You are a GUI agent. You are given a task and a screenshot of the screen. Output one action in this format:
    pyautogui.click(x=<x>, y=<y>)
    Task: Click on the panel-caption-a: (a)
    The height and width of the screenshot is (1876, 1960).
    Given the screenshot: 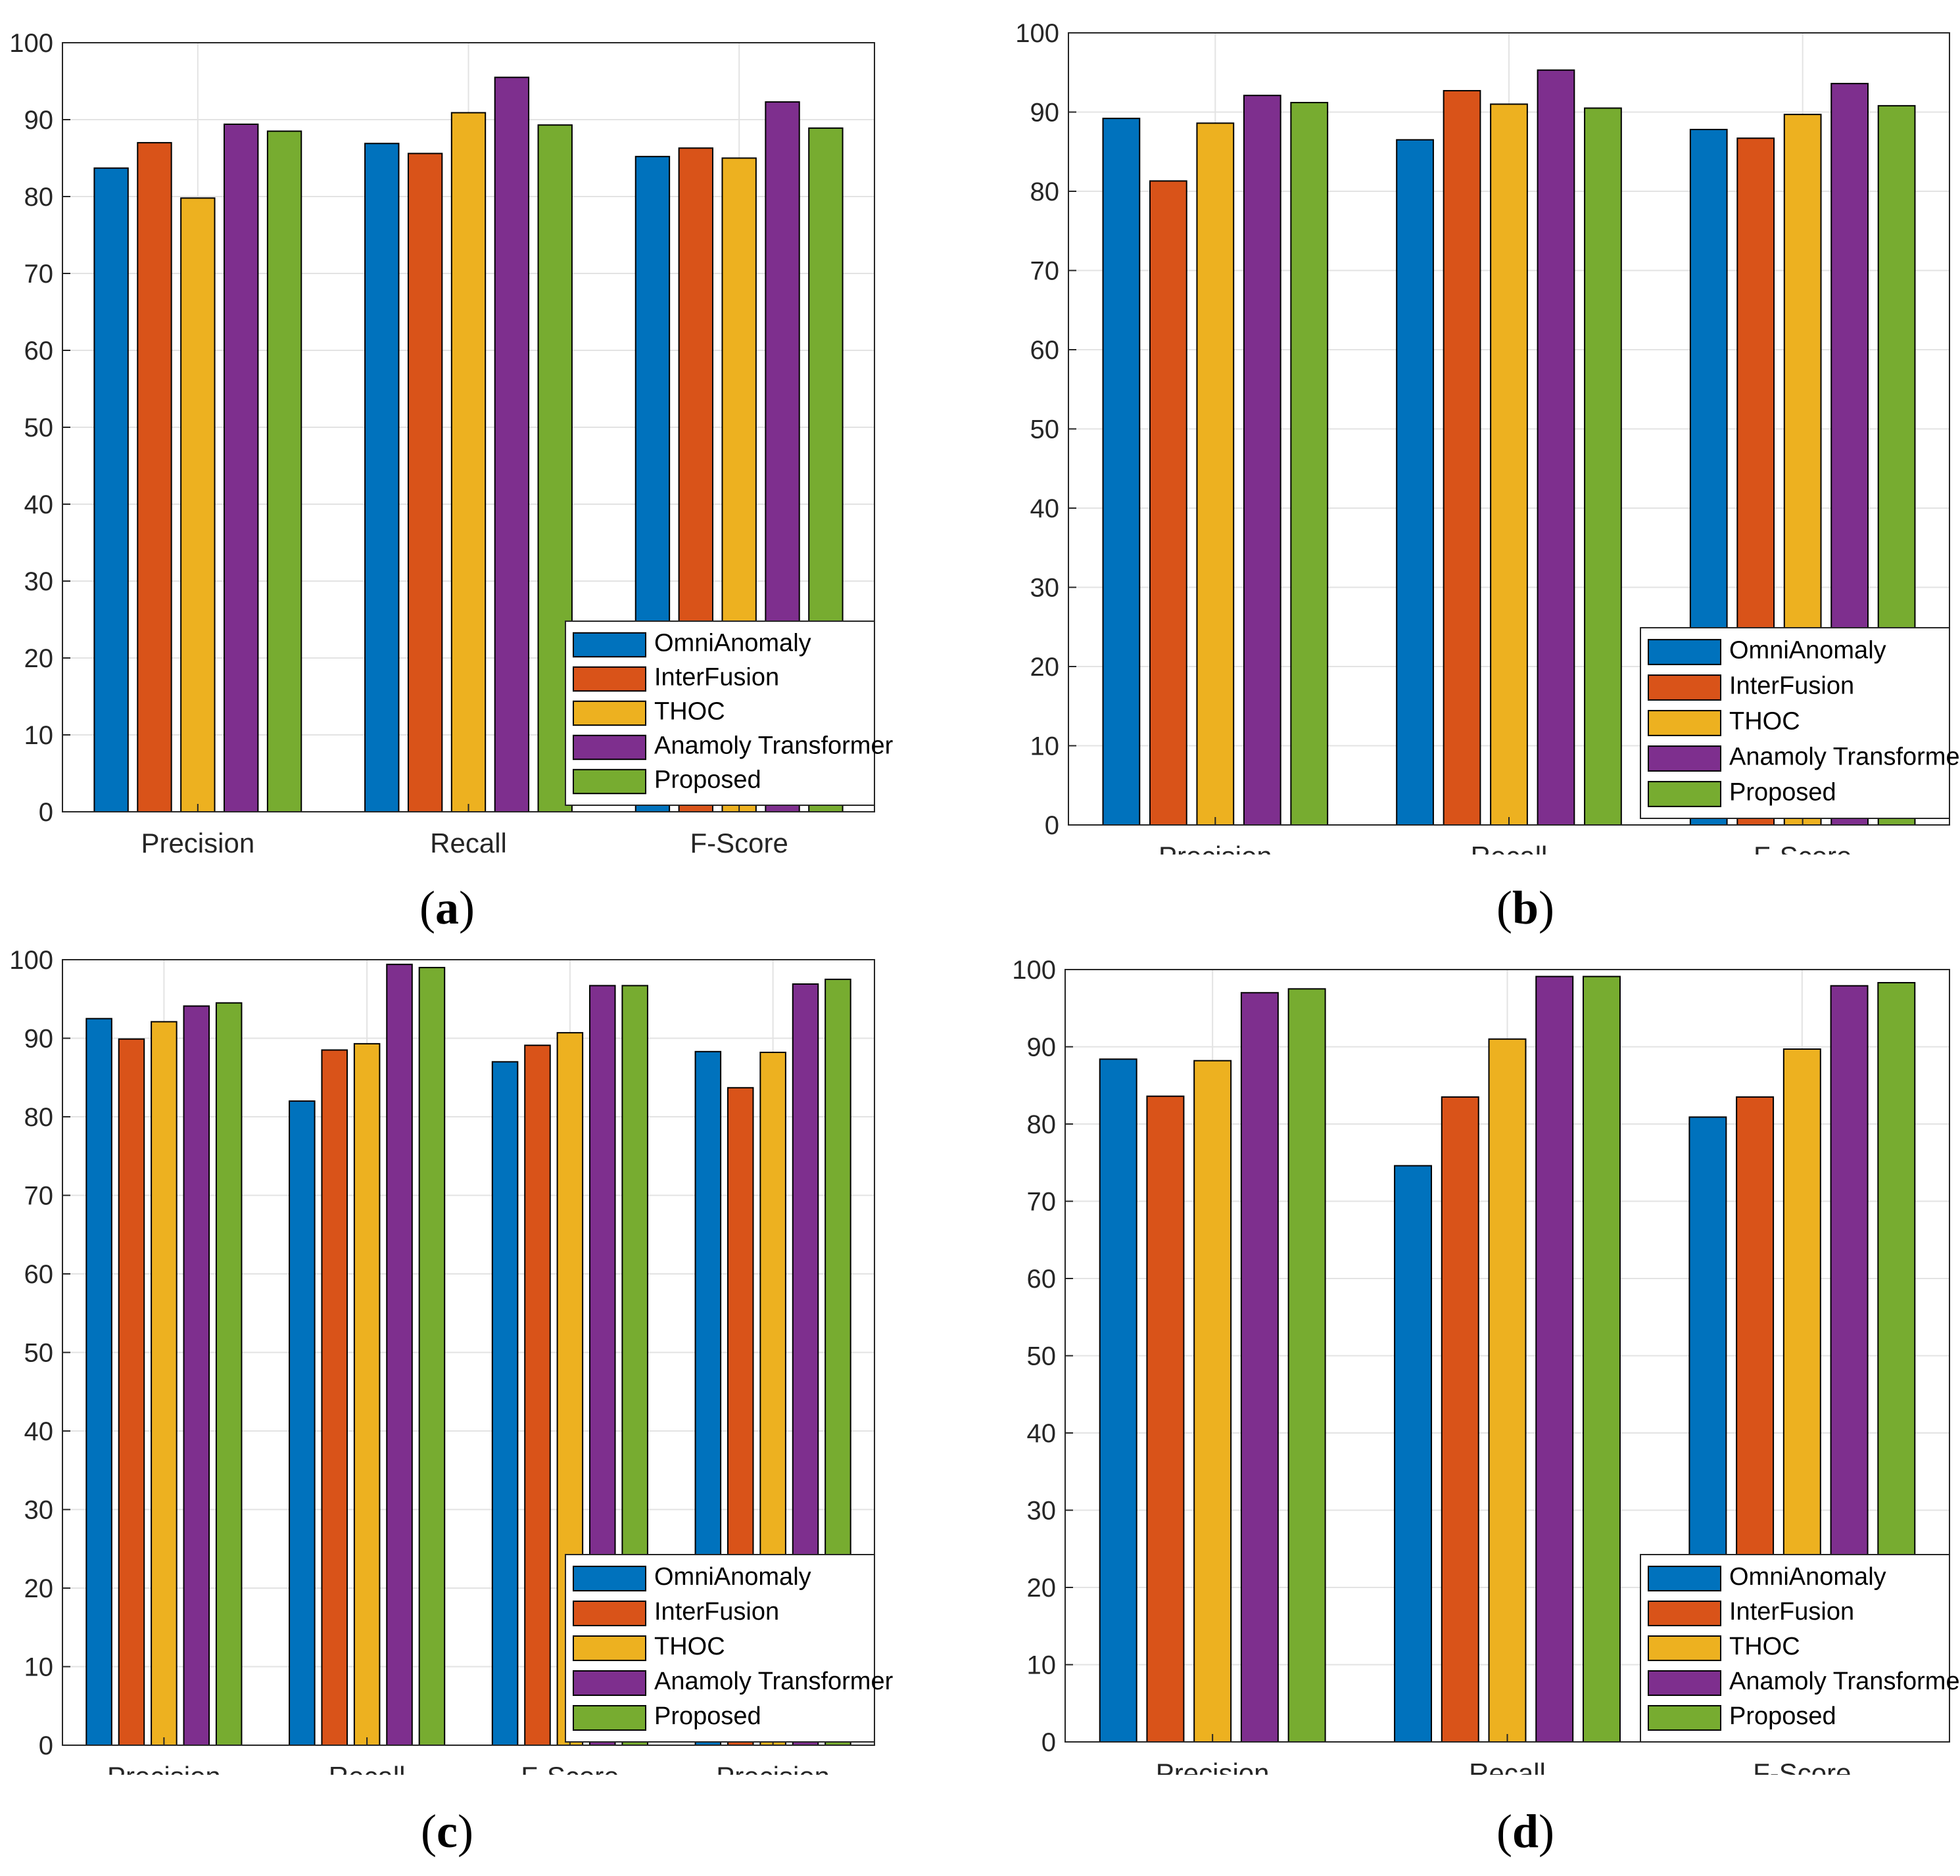 What is the action you would take?
    pyautogui.click(x=447, y=907)
    